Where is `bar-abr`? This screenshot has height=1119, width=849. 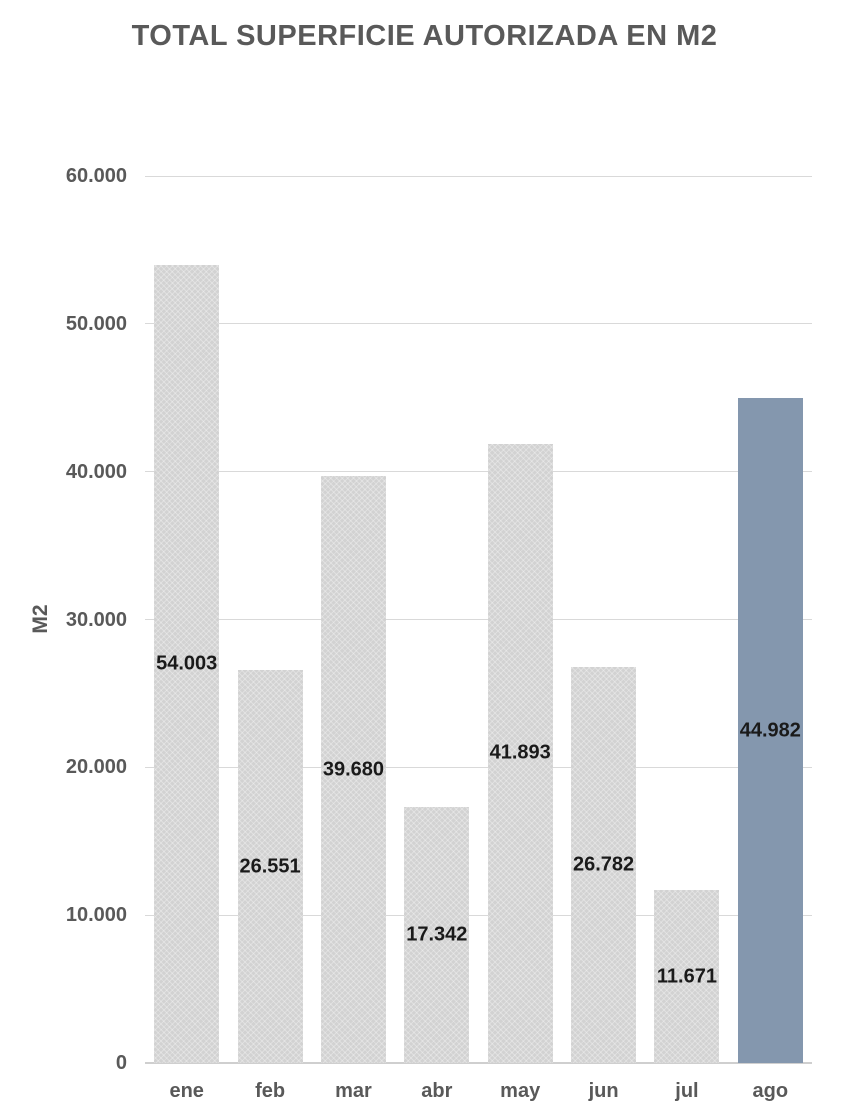 bar-abr is located at coordinates (437, 934).